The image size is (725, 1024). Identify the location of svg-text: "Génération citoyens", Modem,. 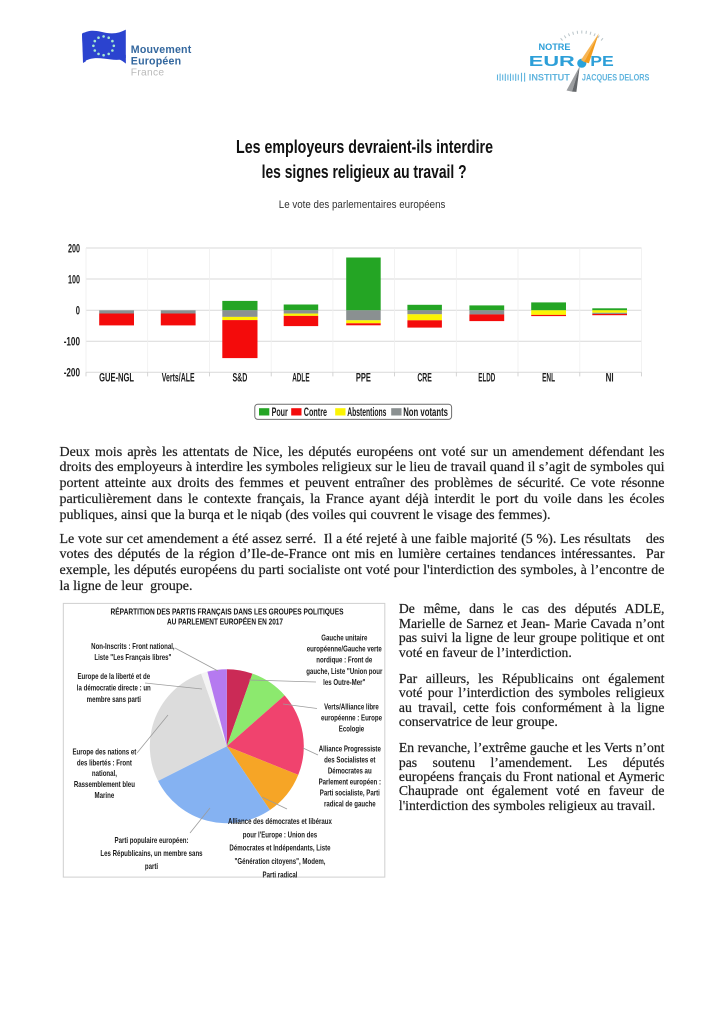
(280, 861).